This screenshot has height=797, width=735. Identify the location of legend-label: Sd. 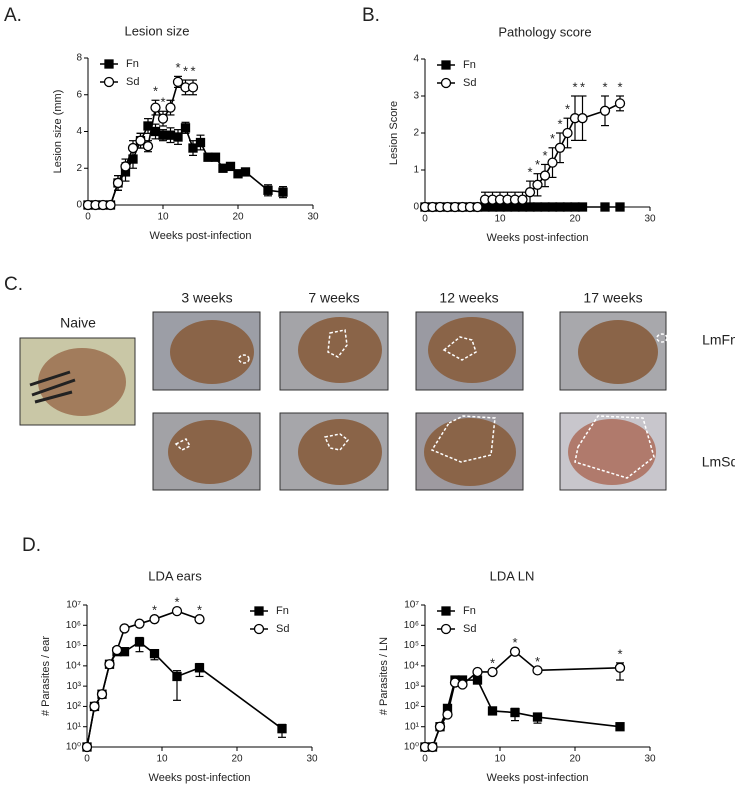
(469, 83).